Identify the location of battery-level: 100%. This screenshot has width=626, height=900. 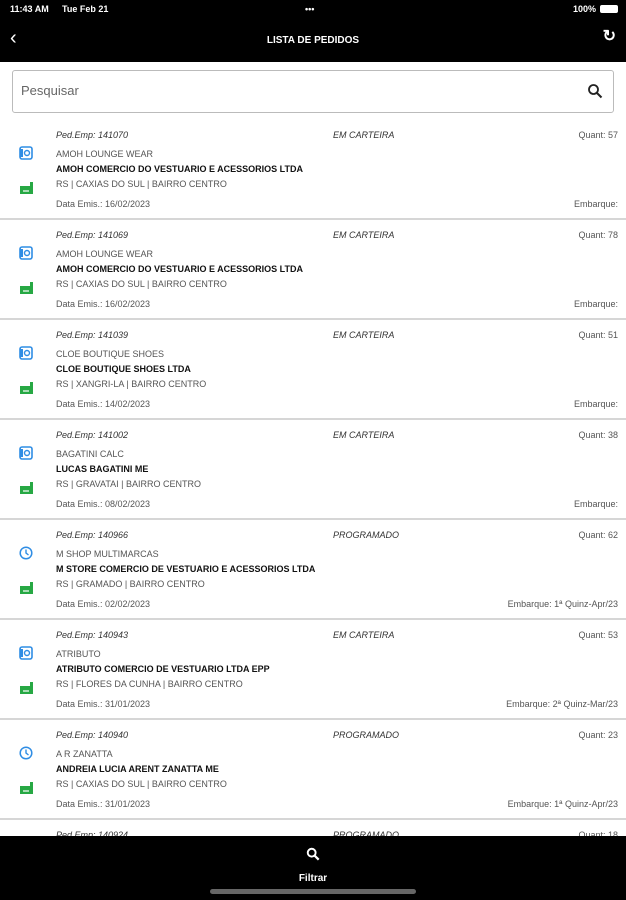
(584, 9).